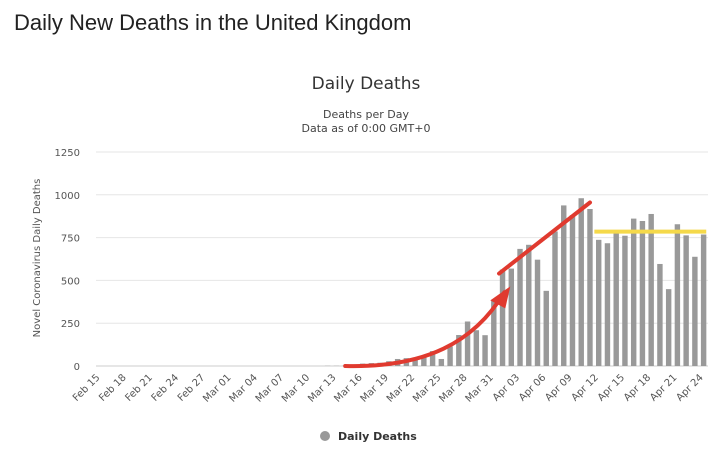 This screenshot has width=718, height=450. Describe the element at coordinates (544, 238) in the screenshot. I see `trend-line` at that location.